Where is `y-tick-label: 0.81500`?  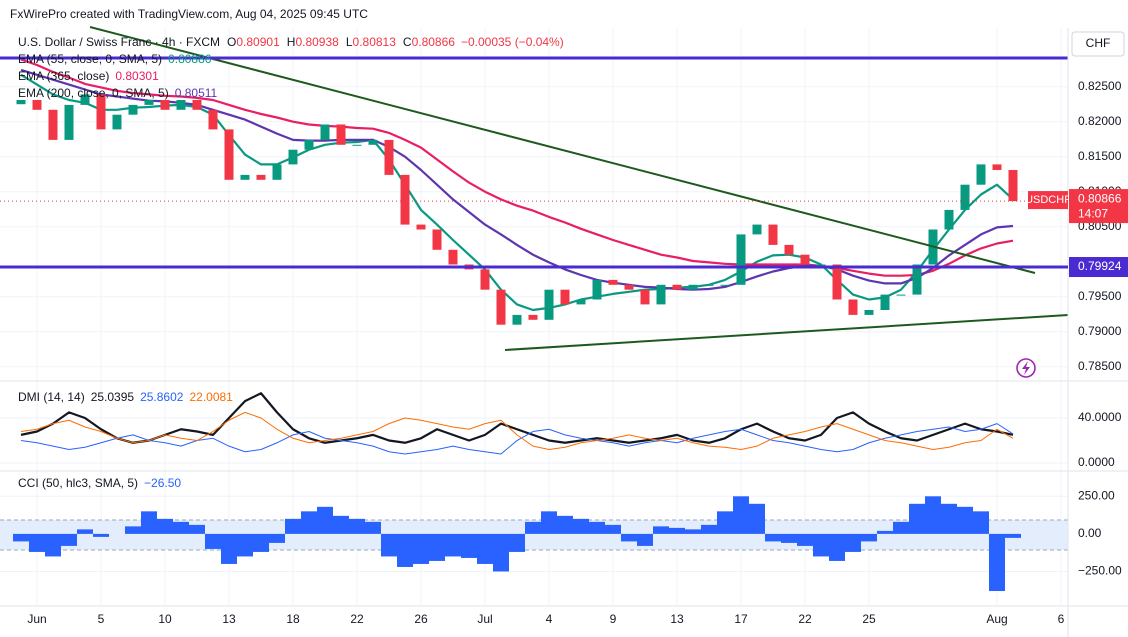 y-tick-label: 0.81500 is located at coordinates (1100, 156).